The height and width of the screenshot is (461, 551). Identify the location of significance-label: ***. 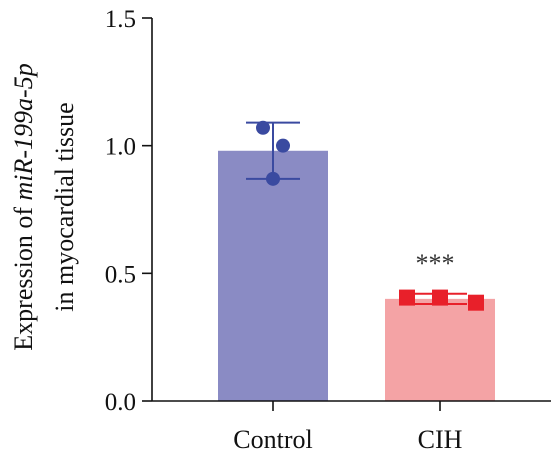
(435, 263).